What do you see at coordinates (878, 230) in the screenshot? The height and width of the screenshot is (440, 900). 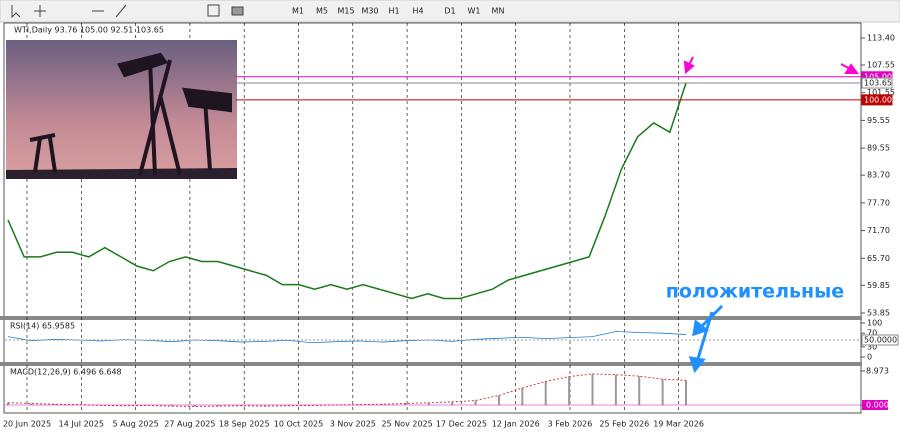 I see `y-tick-label: 71.70` at bounding box center [878, 230].